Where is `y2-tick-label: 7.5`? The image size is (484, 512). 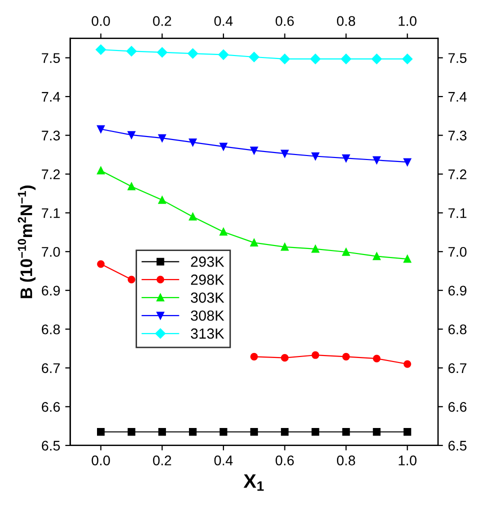
y2-tick-label: 7.5 is located at coordinates (457, 58).